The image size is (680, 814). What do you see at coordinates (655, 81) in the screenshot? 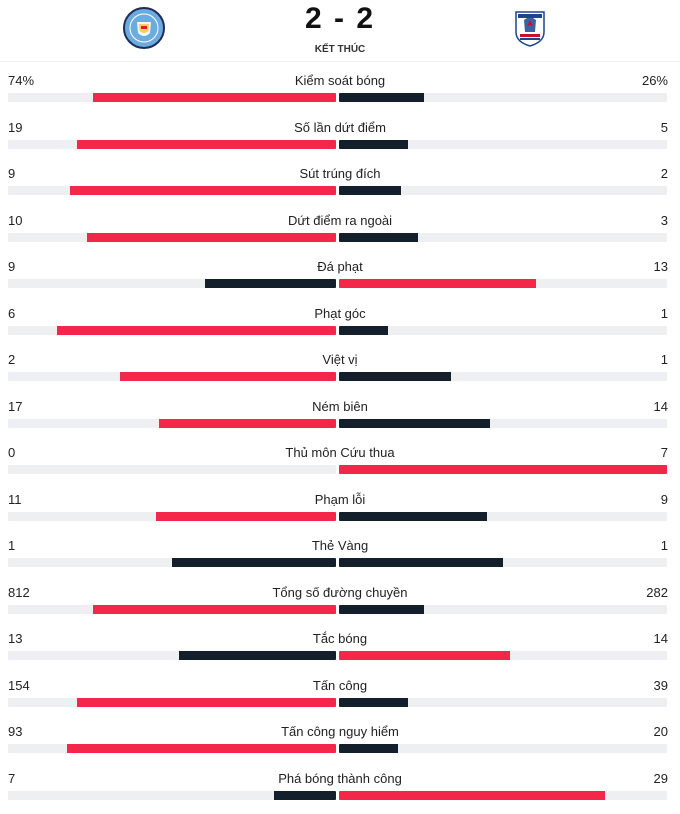
I see `away-stat-value: 26%` at bounding box center [655, 81].